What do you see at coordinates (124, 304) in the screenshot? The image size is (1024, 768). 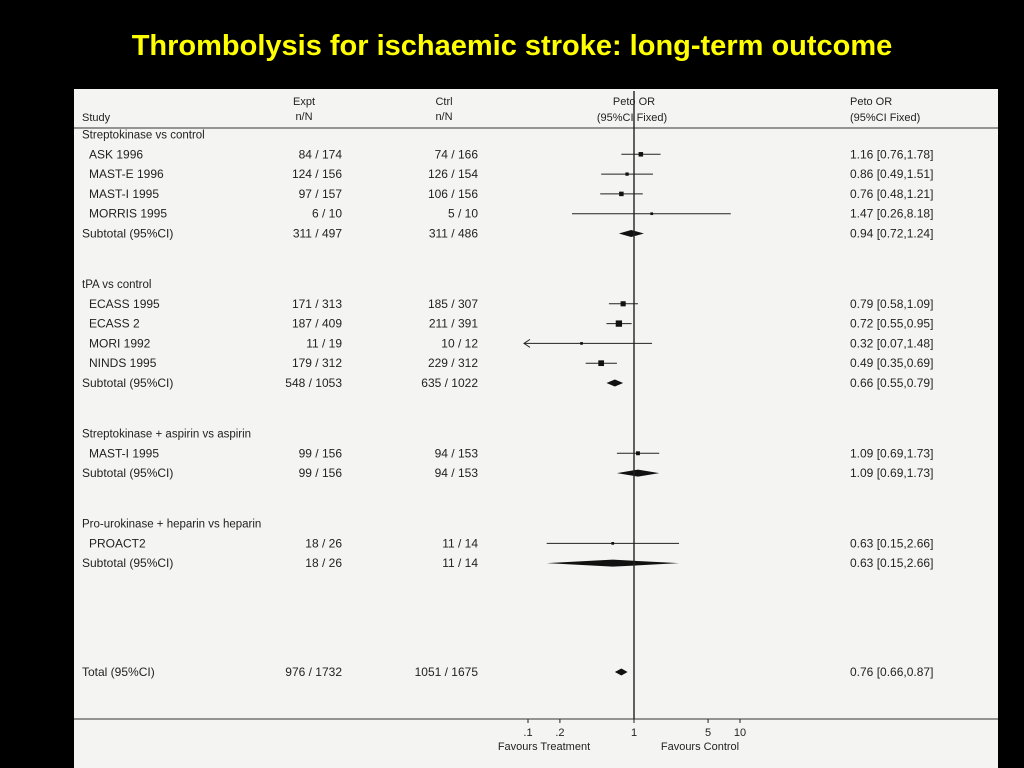 I see `study-name: ECASS 1995` at bounding box center [124, 304].